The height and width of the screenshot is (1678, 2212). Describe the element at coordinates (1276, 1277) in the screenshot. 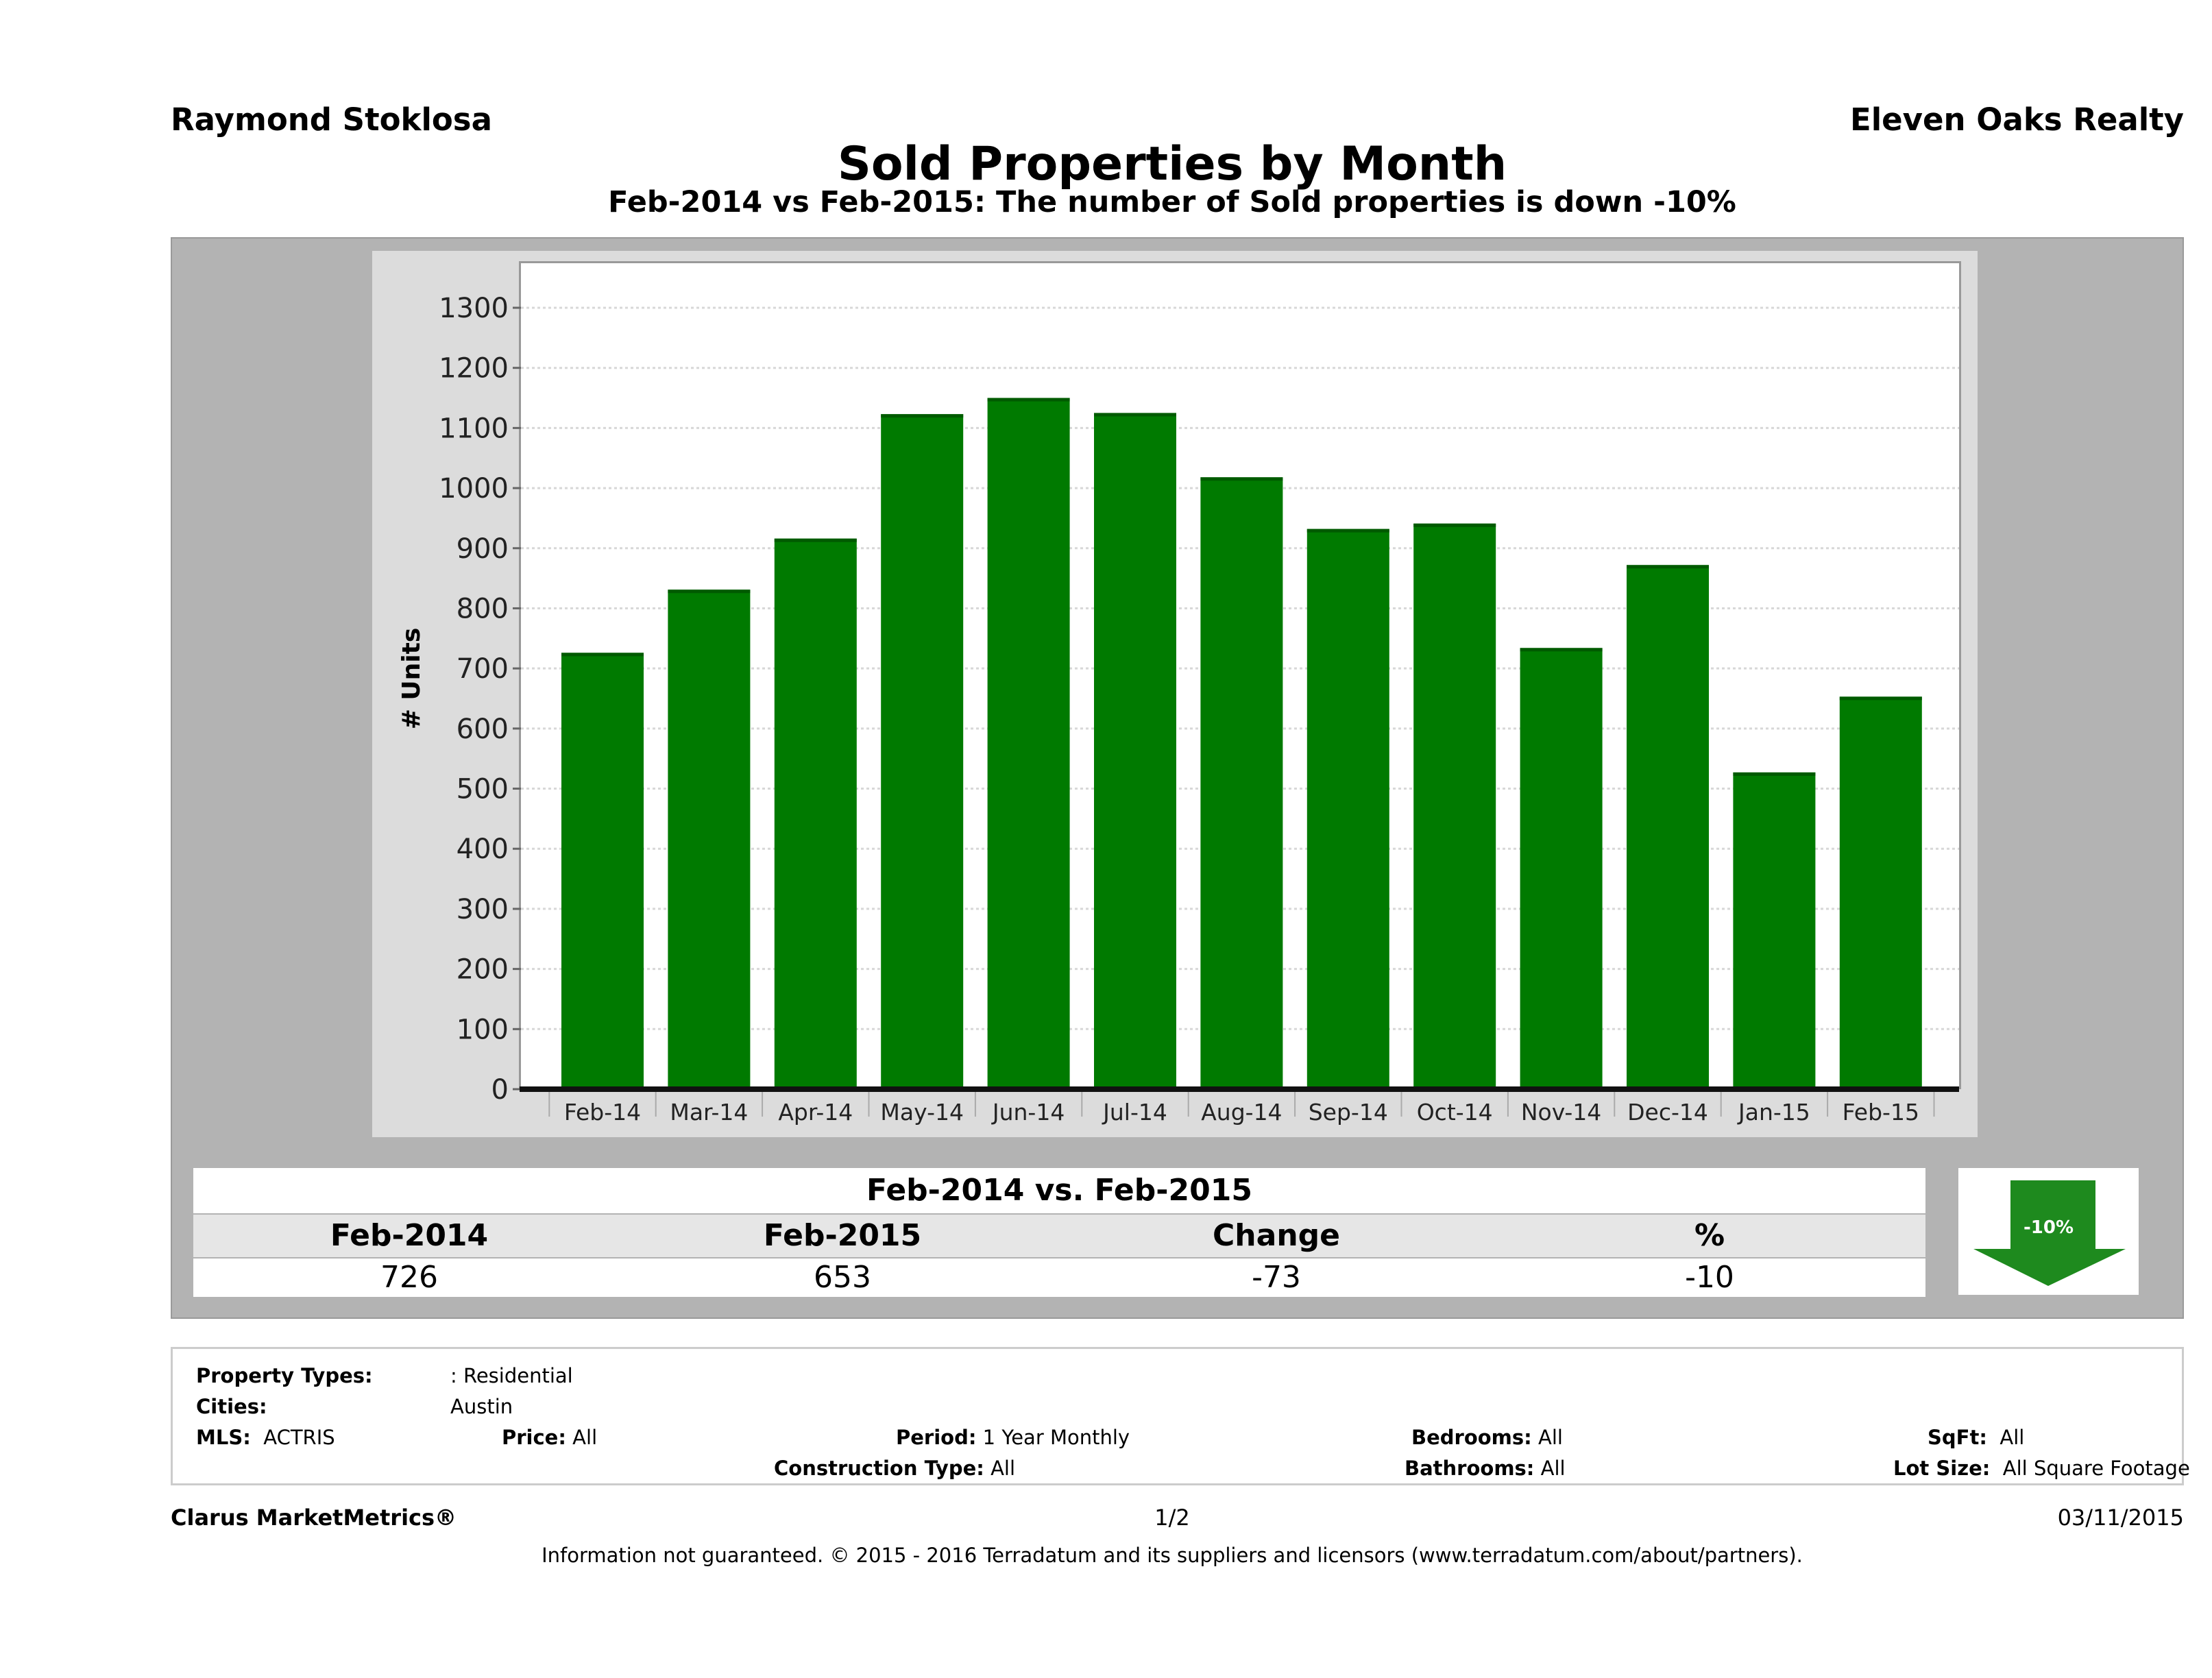

I see `value-change: -73` at that location.